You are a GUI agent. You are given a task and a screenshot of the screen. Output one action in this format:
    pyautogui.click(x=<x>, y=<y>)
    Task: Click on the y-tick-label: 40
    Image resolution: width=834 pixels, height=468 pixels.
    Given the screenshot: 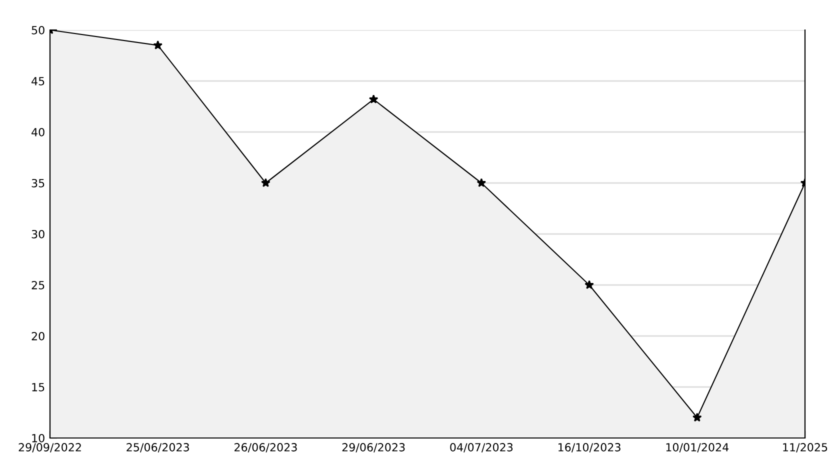 What is the action you would take?
    pyautogui.click(x=38, y=132)
    